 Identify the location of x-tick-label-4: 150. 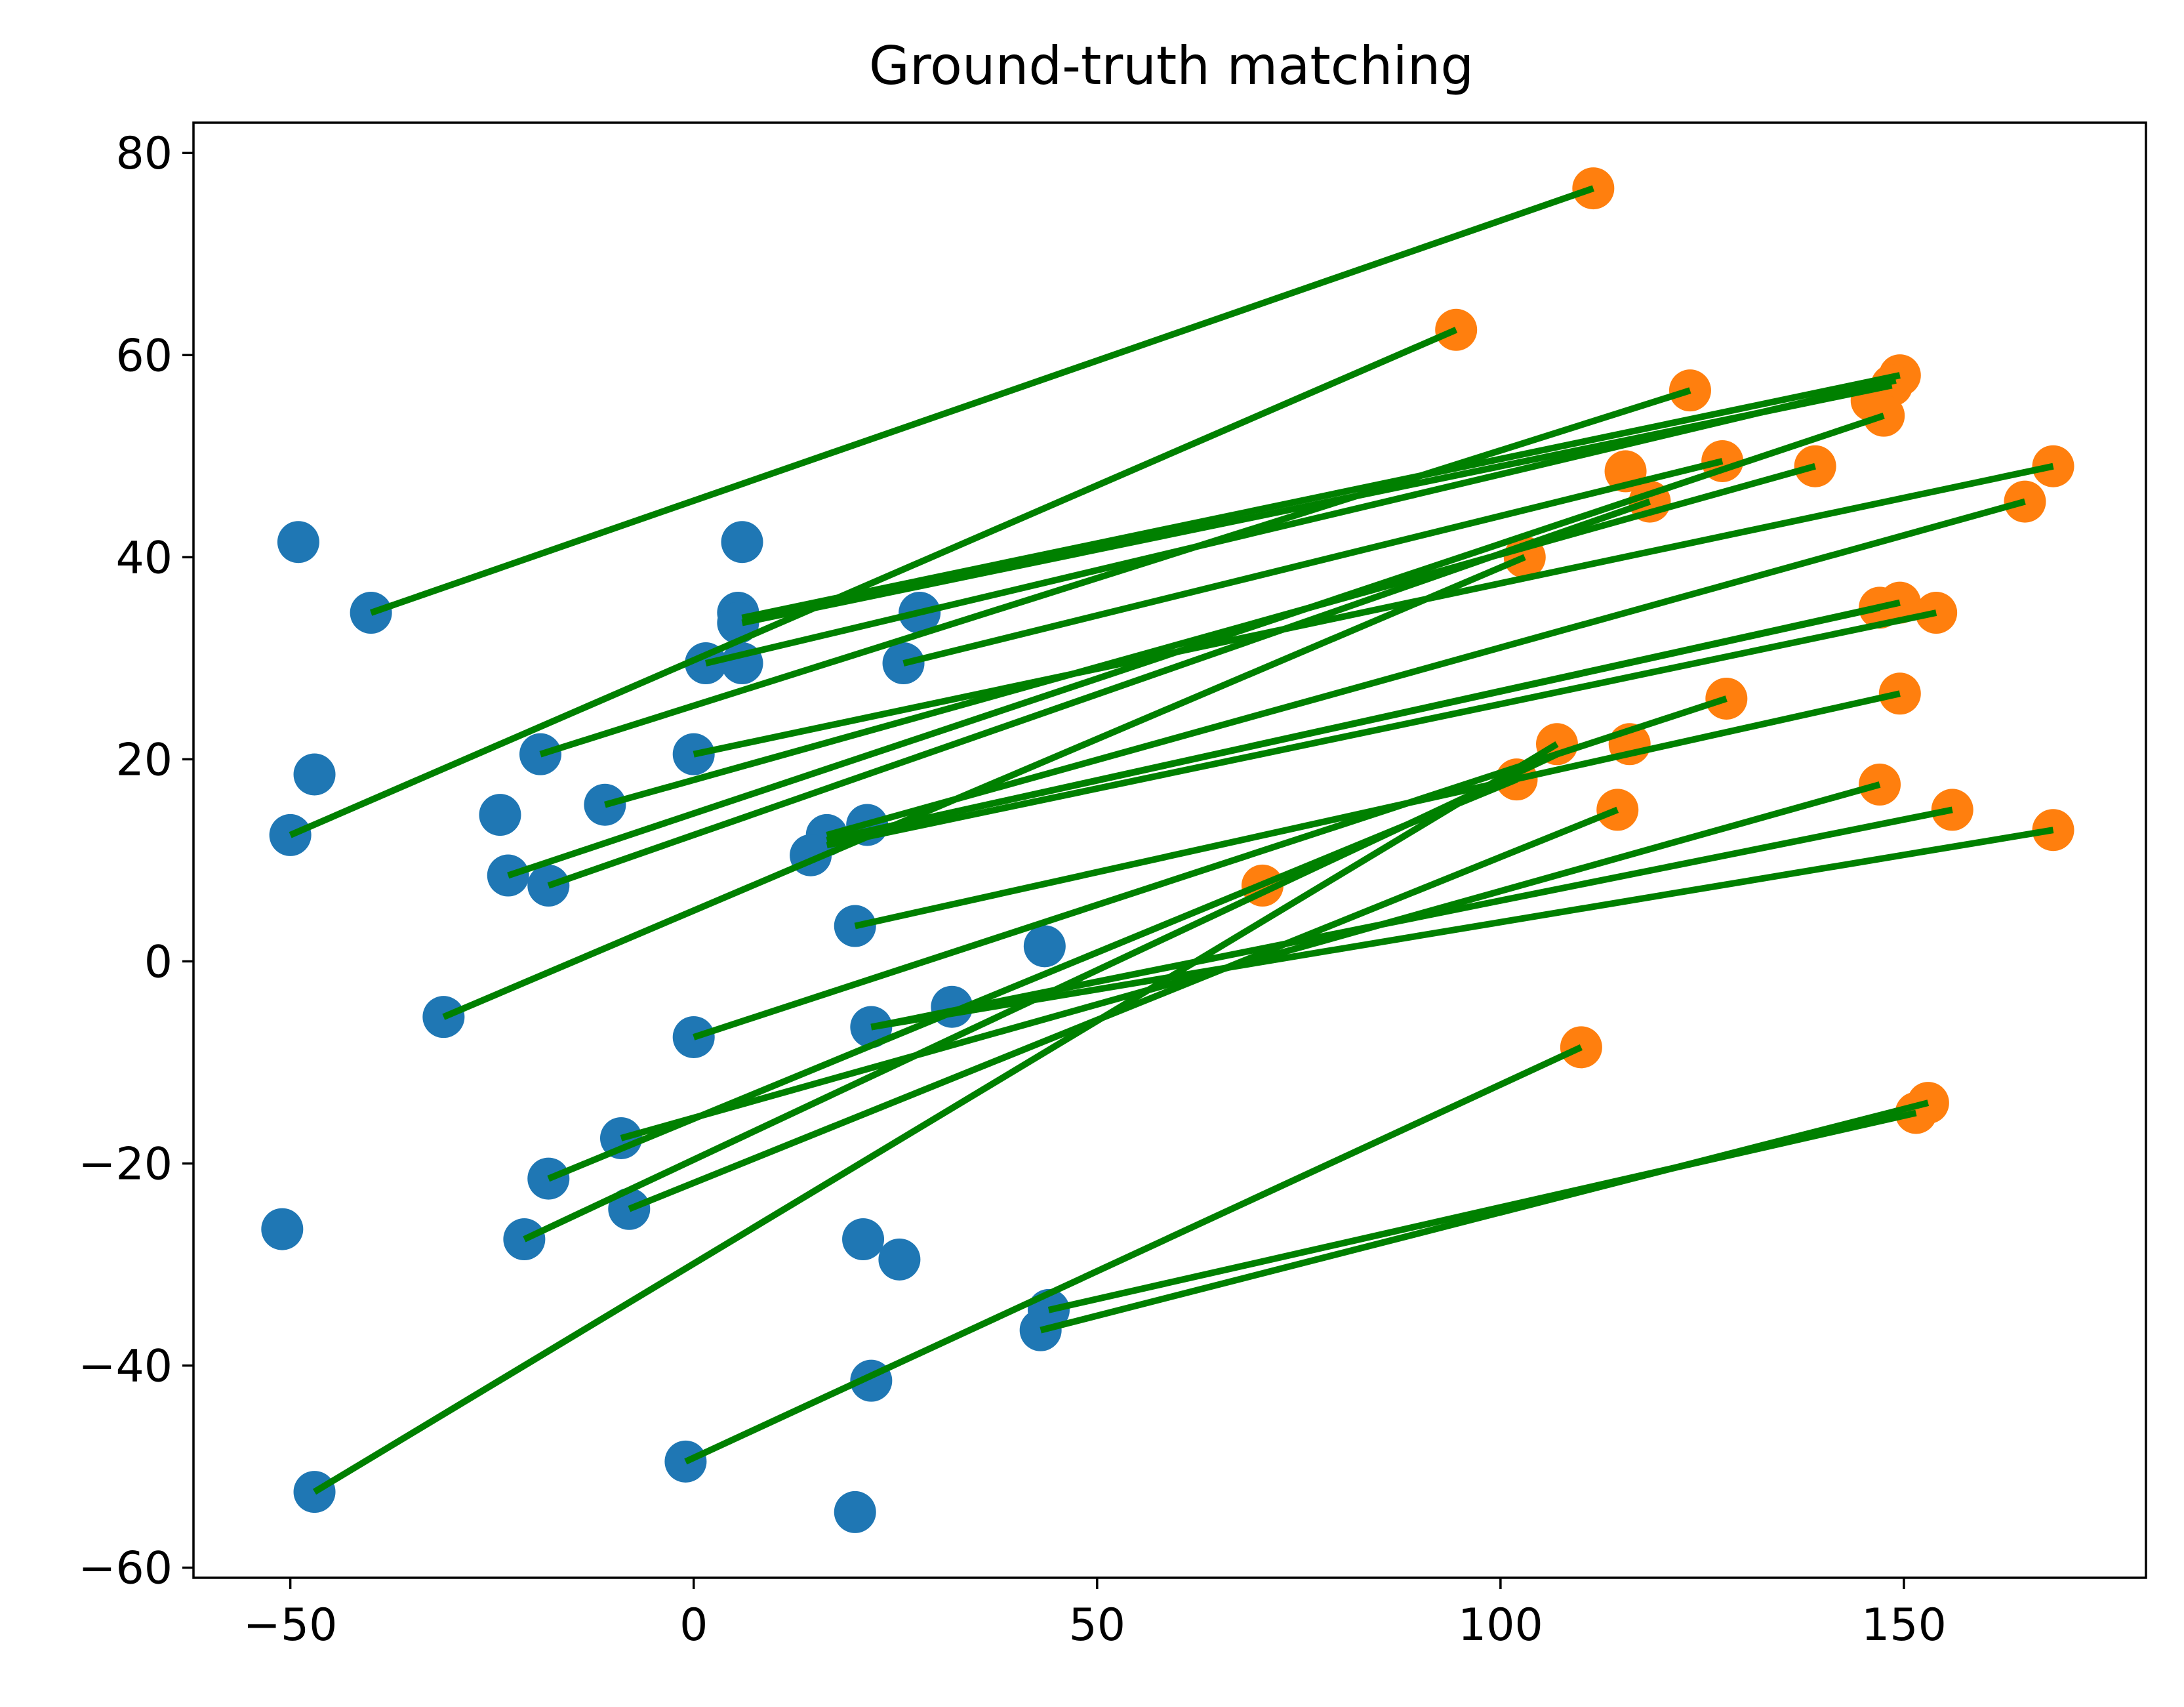
(1904, 1625).